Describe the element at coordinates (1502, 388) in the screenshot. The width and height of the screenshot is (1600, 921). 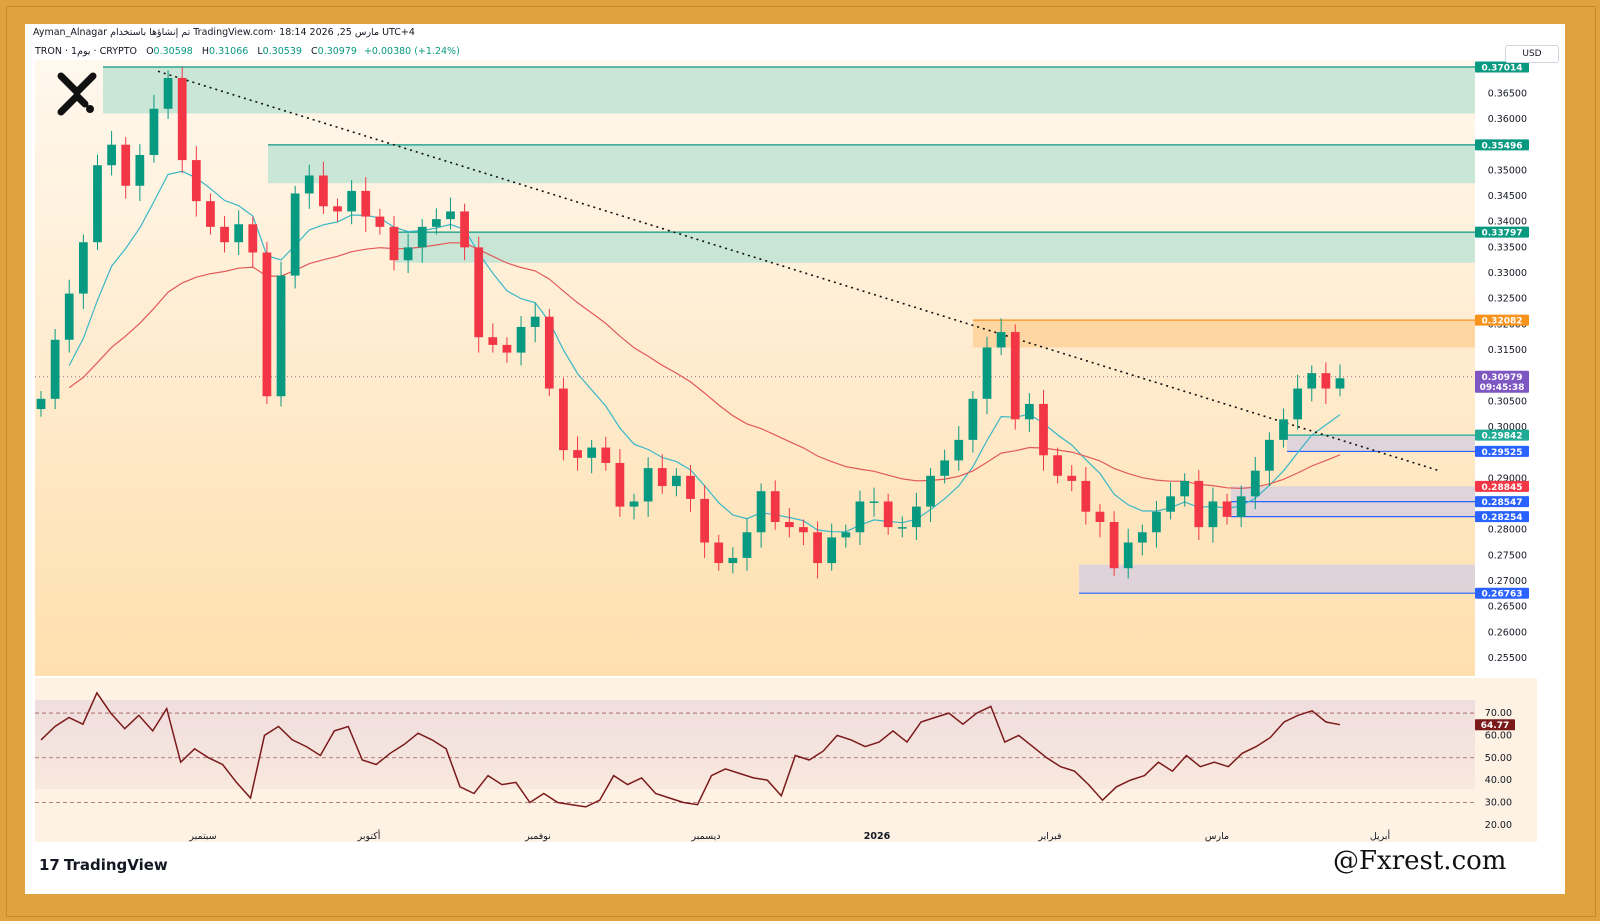
I see `countdown-tag: 09:45:38` at that location.